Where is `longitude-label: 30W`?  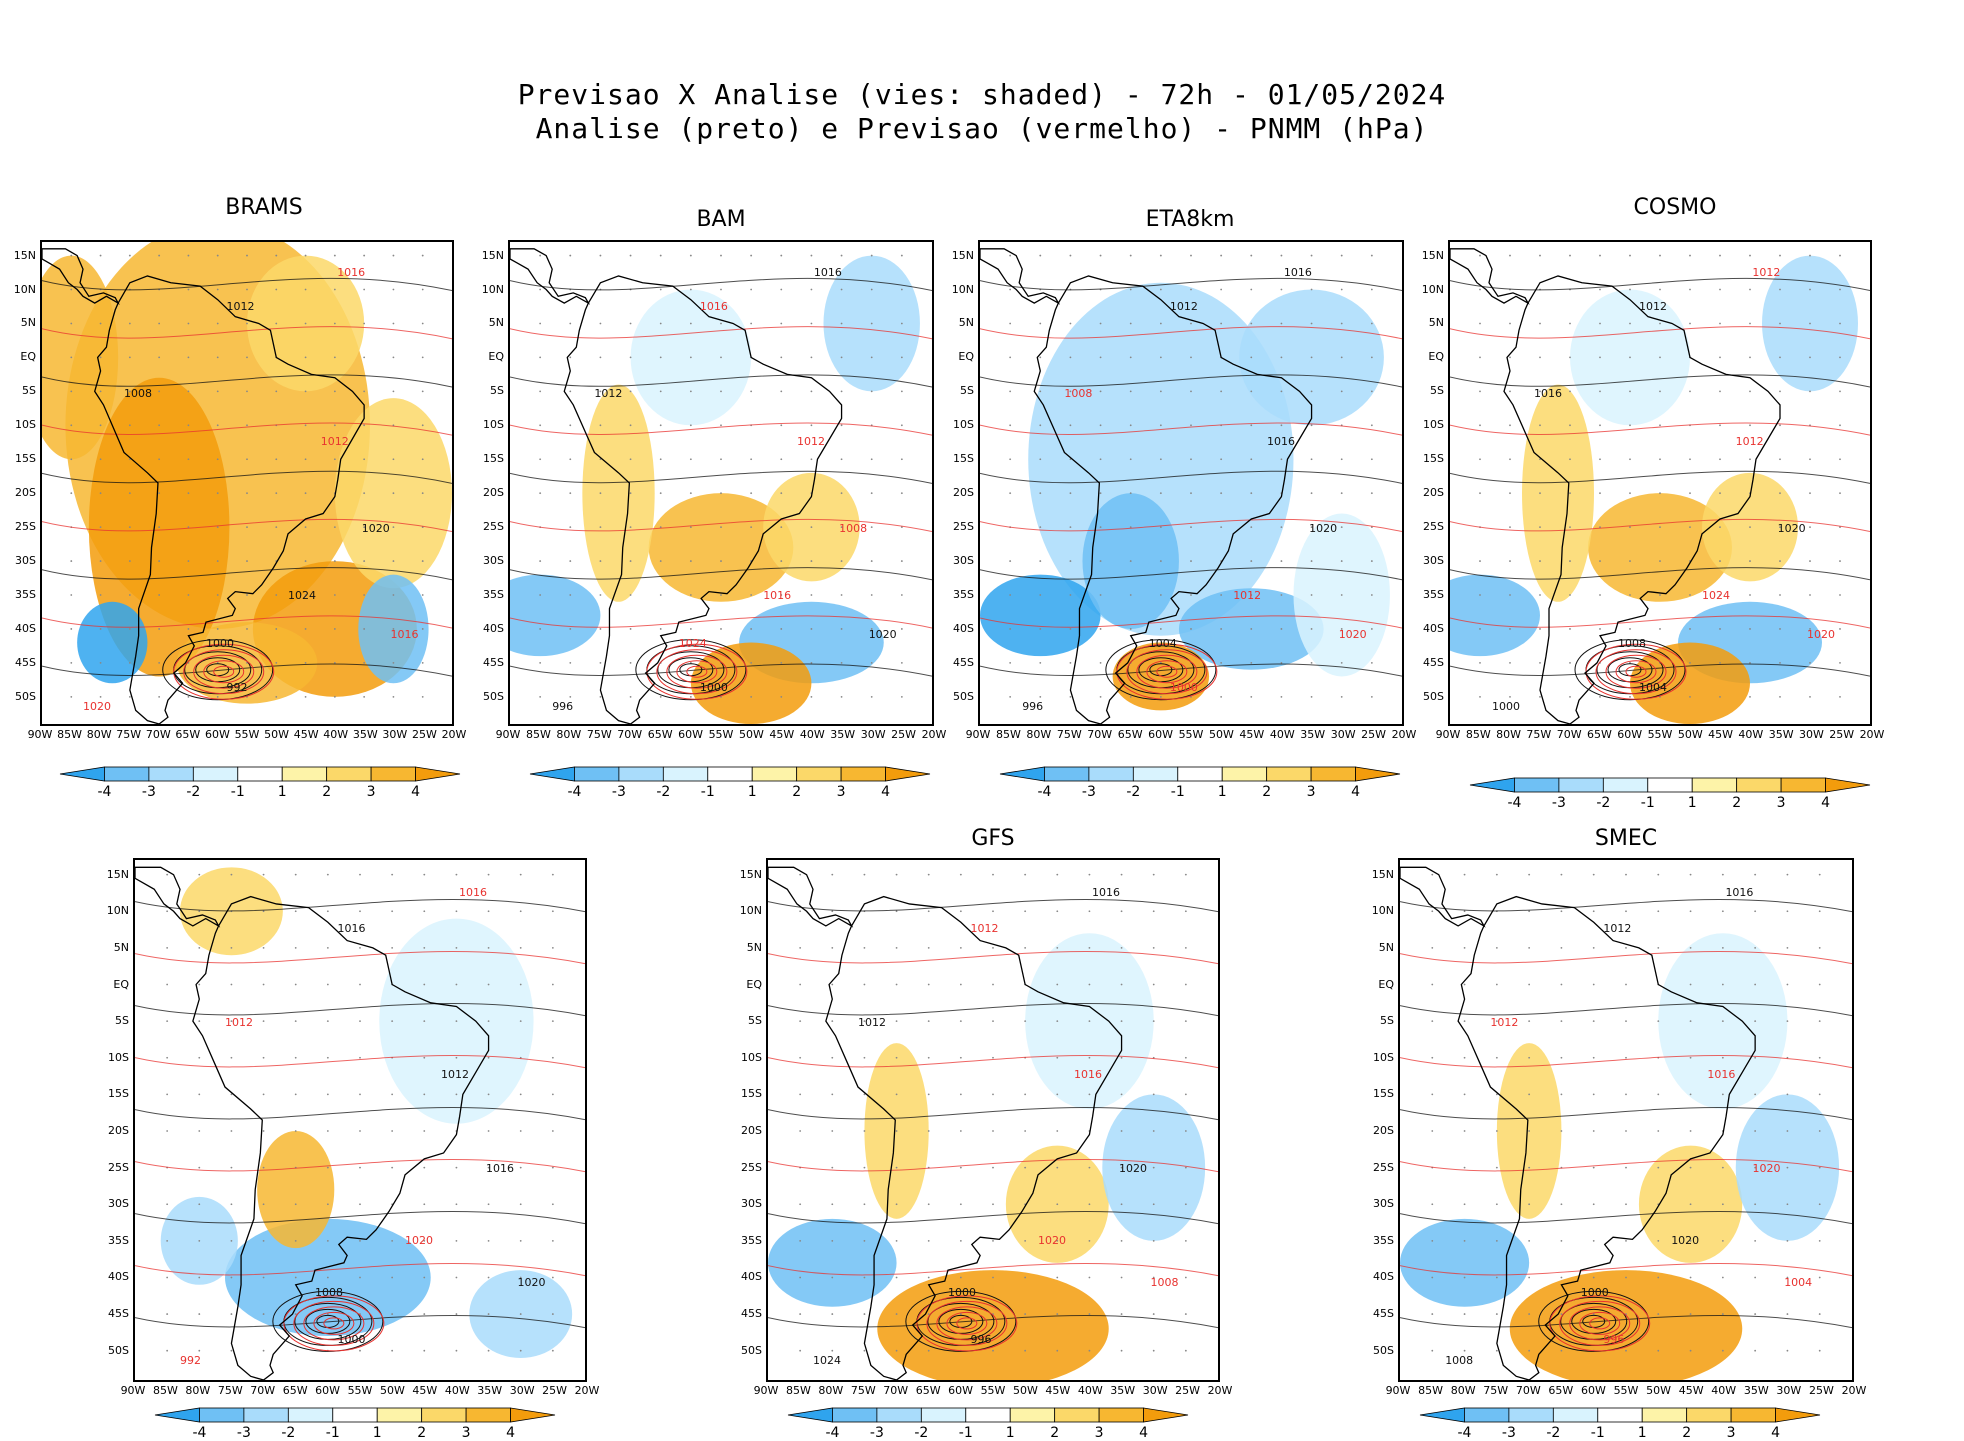 longitude-label: 30W is located at coordinates (1789, 1390).